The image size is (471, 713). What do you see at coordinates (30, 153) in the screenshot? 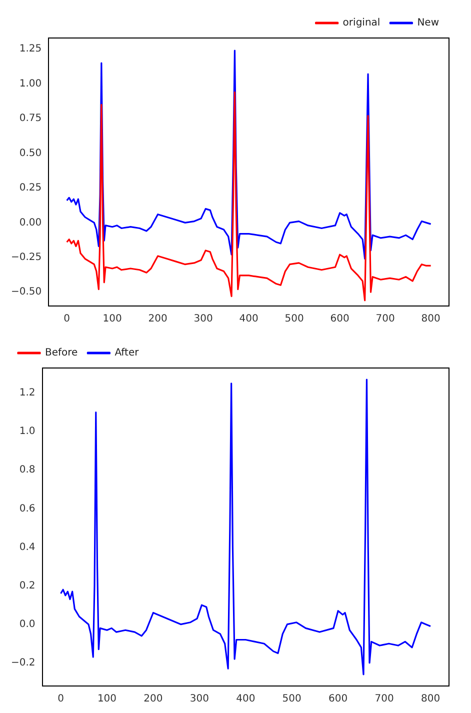
I see `y-tick-label: 0.50` at bounding box center [30, 153].